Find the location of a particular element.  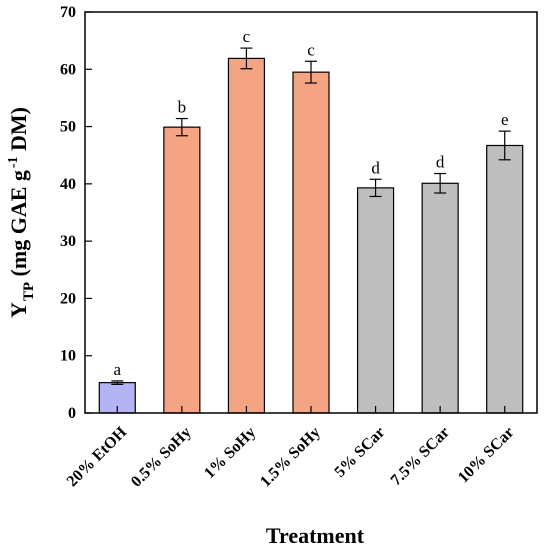

y-title-unit-suffix: DM) is located at coordinates (18, 131).